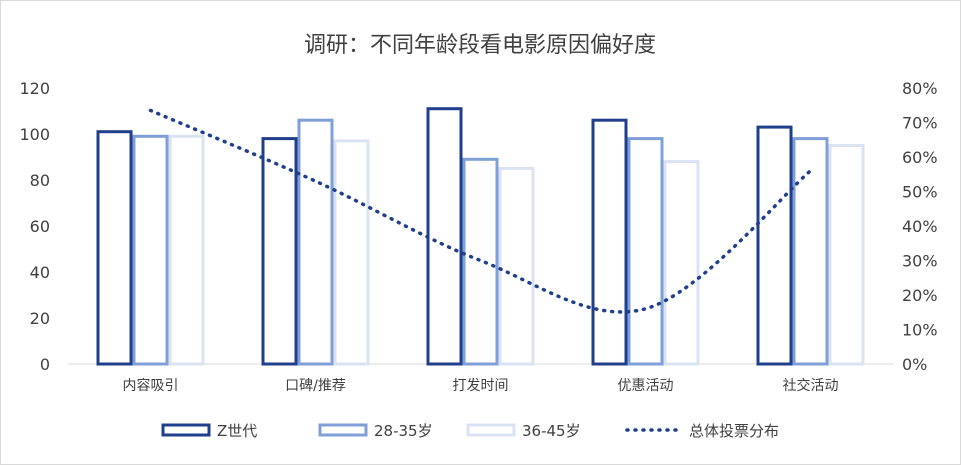 This screenshot has height=465, width=961. Describe the element at coordinates (40, 180) in the screenshot. I see `y-tick-label: 80` at that location.